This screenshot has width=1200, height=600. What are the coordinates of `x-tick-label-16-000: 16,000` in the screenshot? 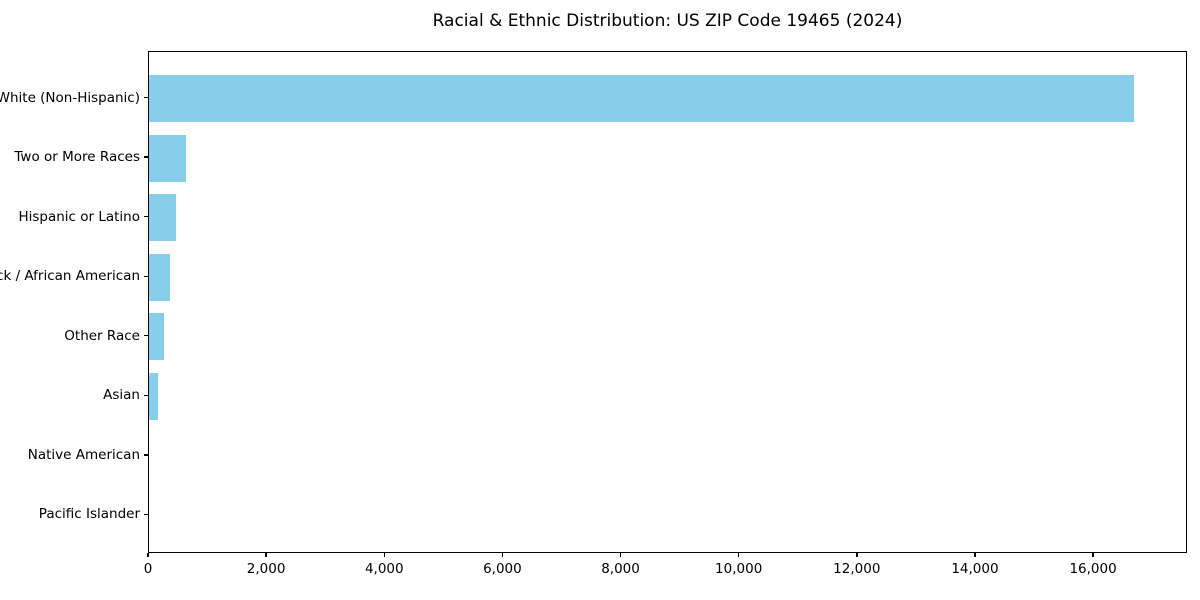 It's located at (1093, 569).